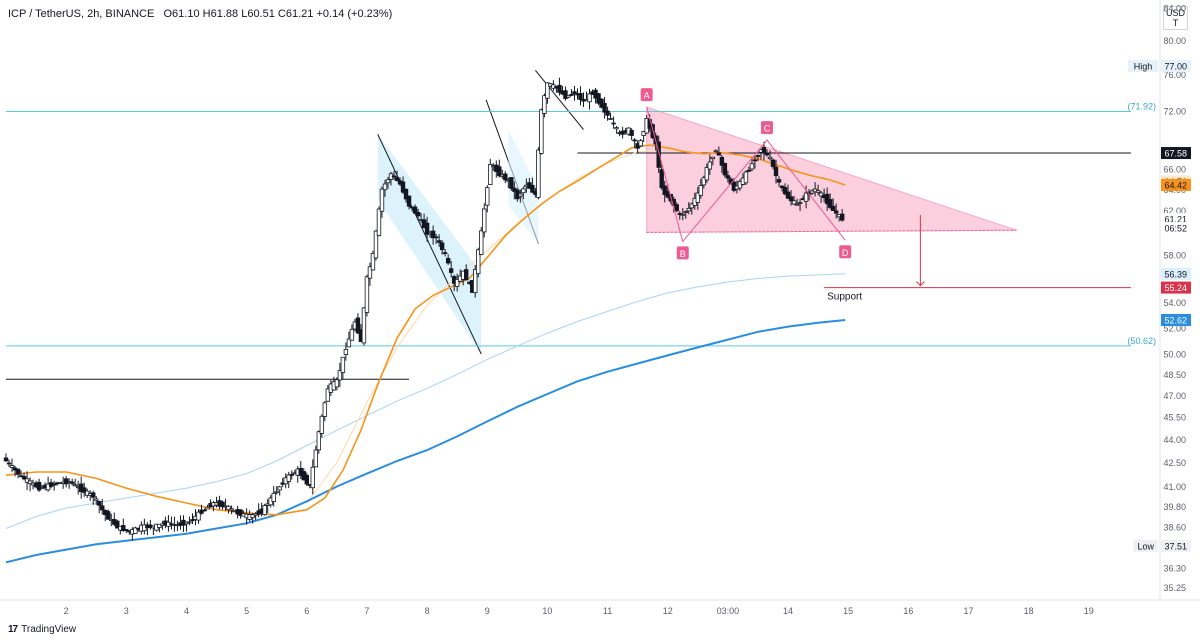  What do you see at coordinates (1174, 440) in the screenshot?
I see `price-tick-label: 44.00` at bounding box center [1174, 440].